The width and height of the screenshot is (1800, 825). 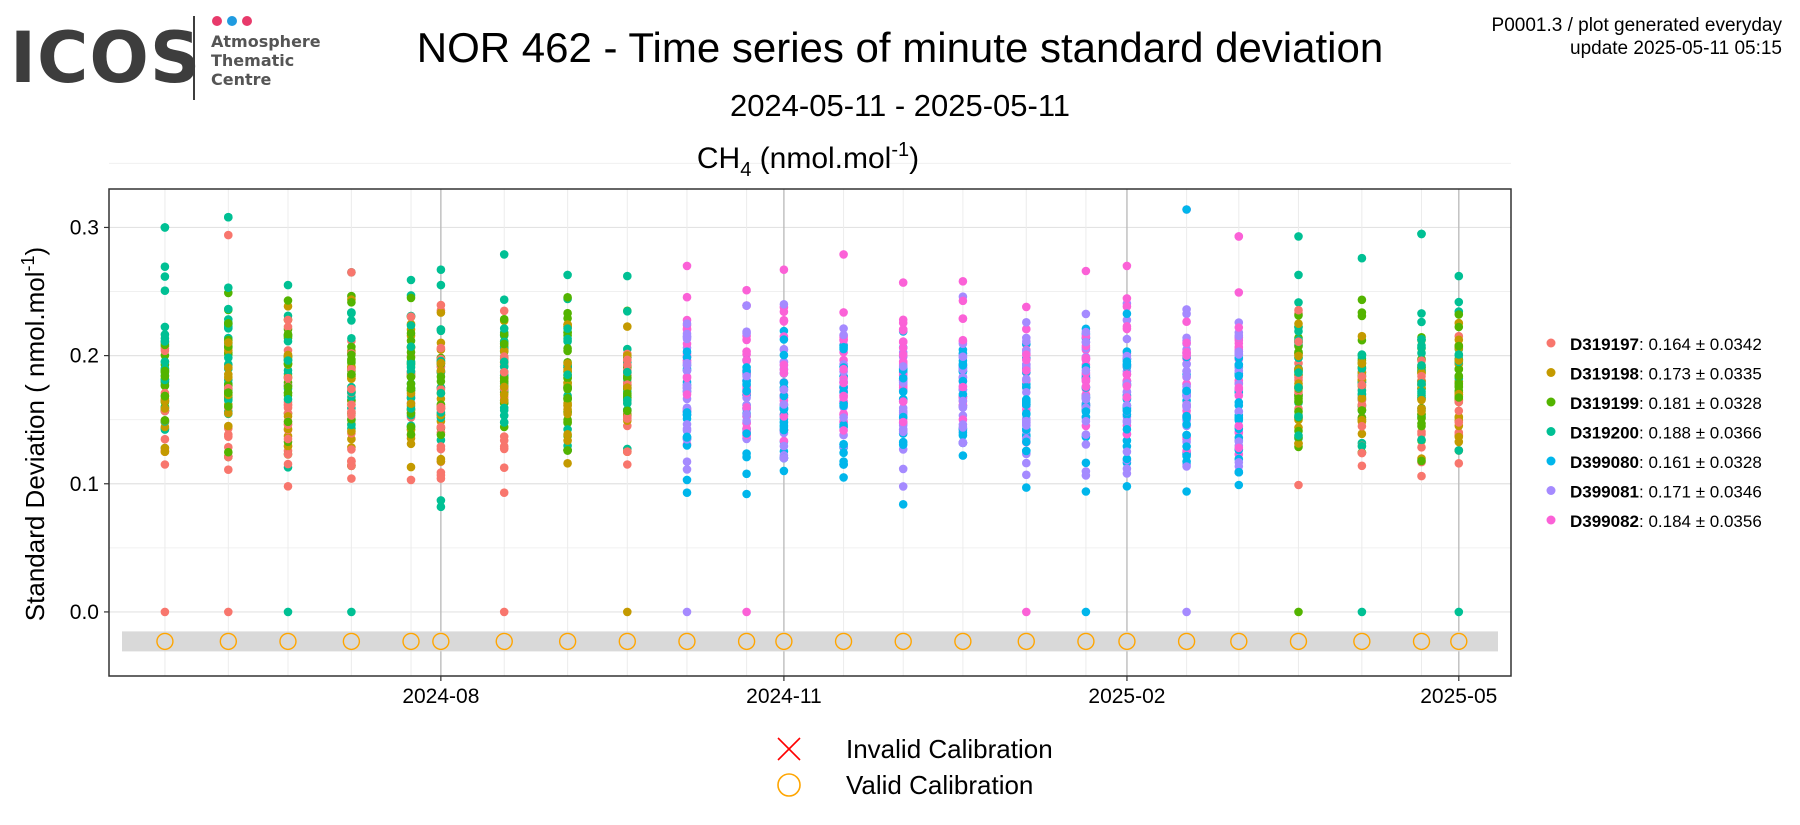 What do you see at coordinates (784, 696) in the screenshot?
I see `x-tick-label: 2024-11` at bounding box center [784, 696].